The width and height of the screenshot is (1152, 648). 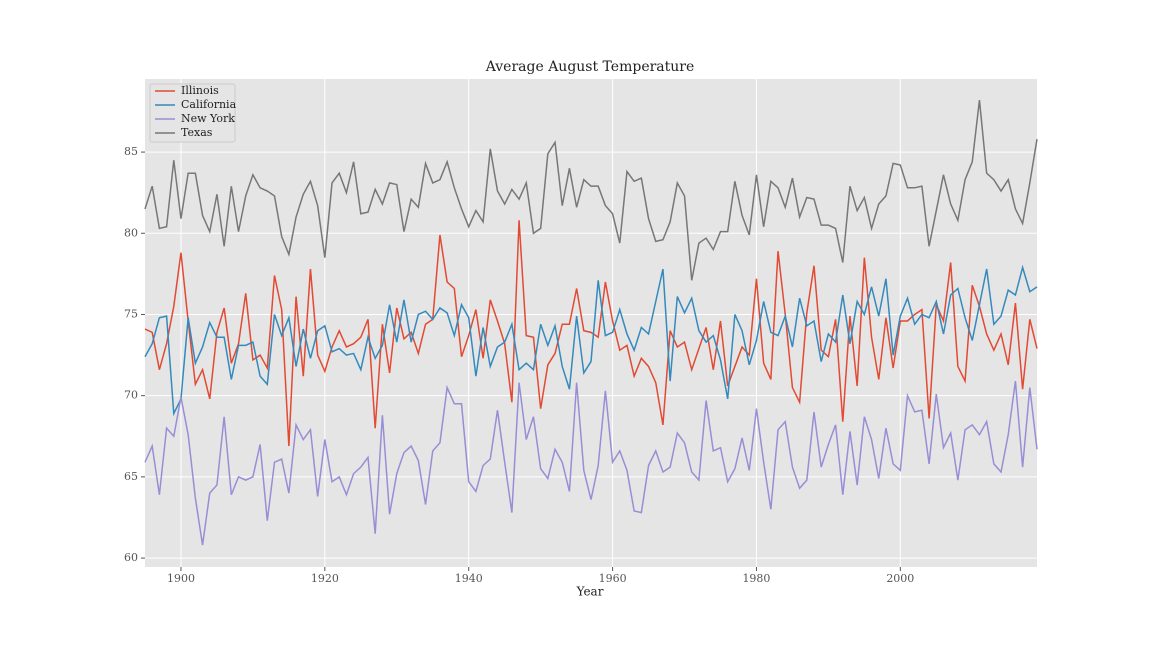 I want to click on x-tick-label: 1960, so click(x=613, y=578).